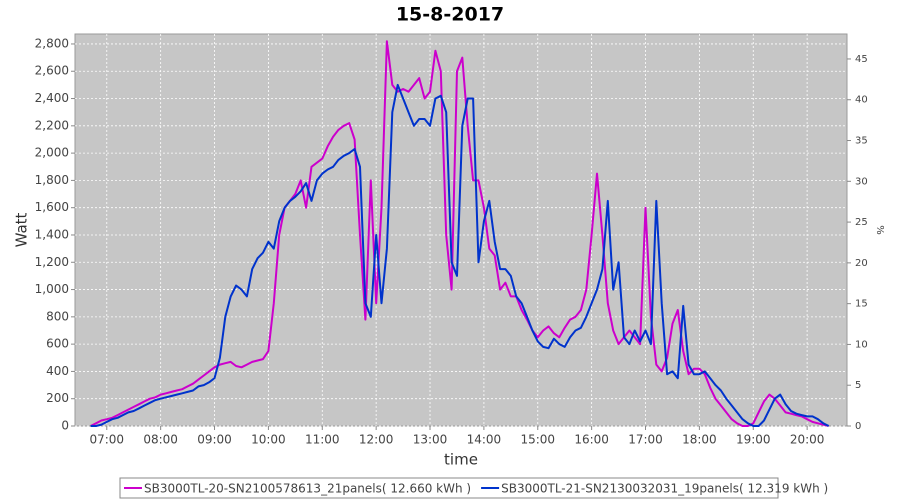 Image resolution: width=900 pixels, height=500 pixels. What do you see at coordinates (807, 440) in the screenshot?
I see `x-tick-label: 20:00` at bounding box center [807, 440].